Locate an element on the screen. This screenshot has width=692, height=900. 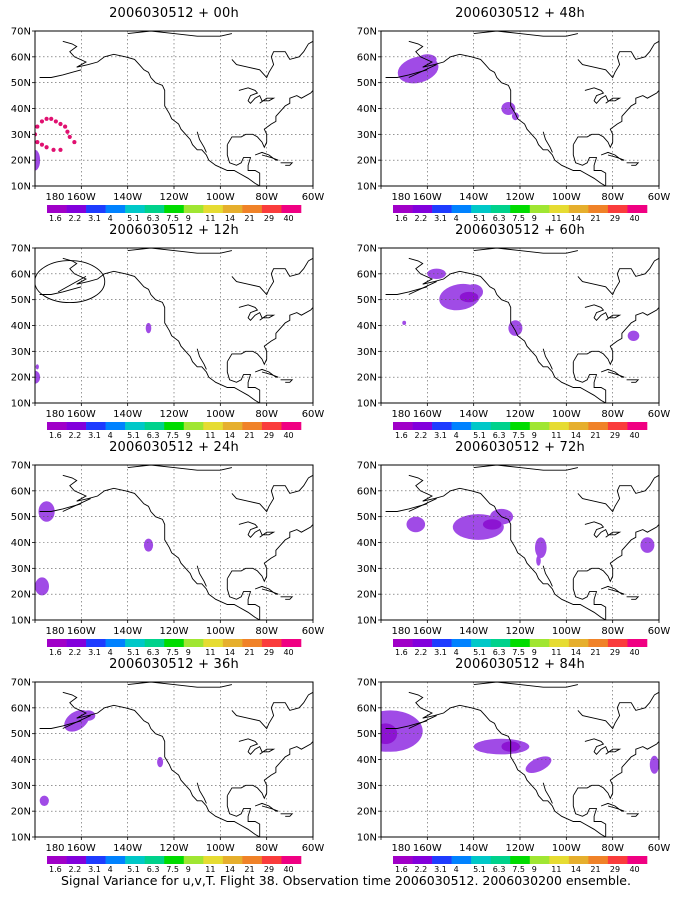
longitude-label: 80W is located at coordinates (266, 197).